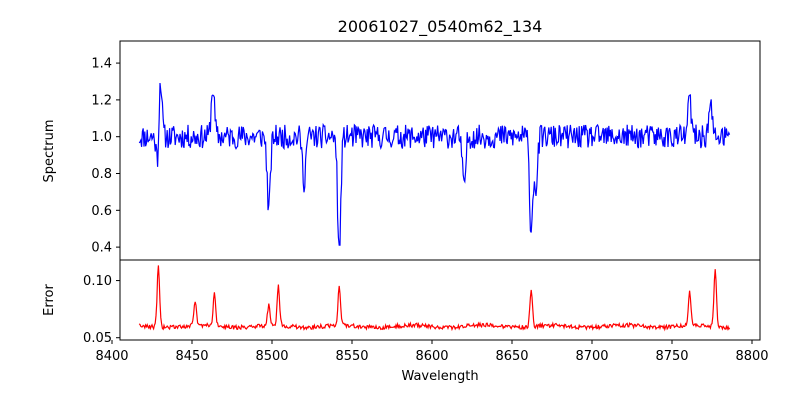 Image resolution: width=800 pixels, height=400 pixels. What do you see at coordinates (101, 211) in the screenshot?
I see `y-tick-label: 0.6` at bounding box center [101, 211].